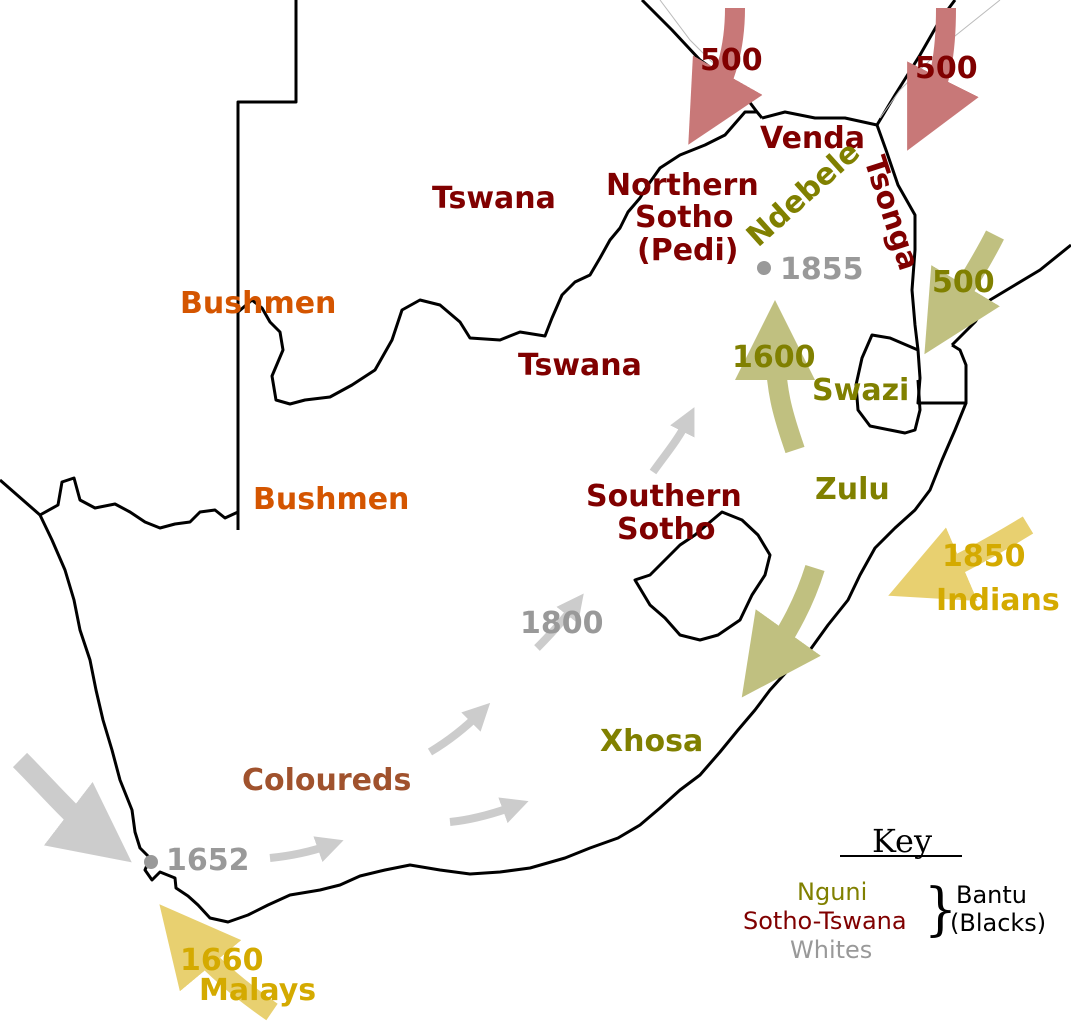 The image size is (1071, 1024). I want to click on key-group-blacks: (Blacks), so click(998, 923).